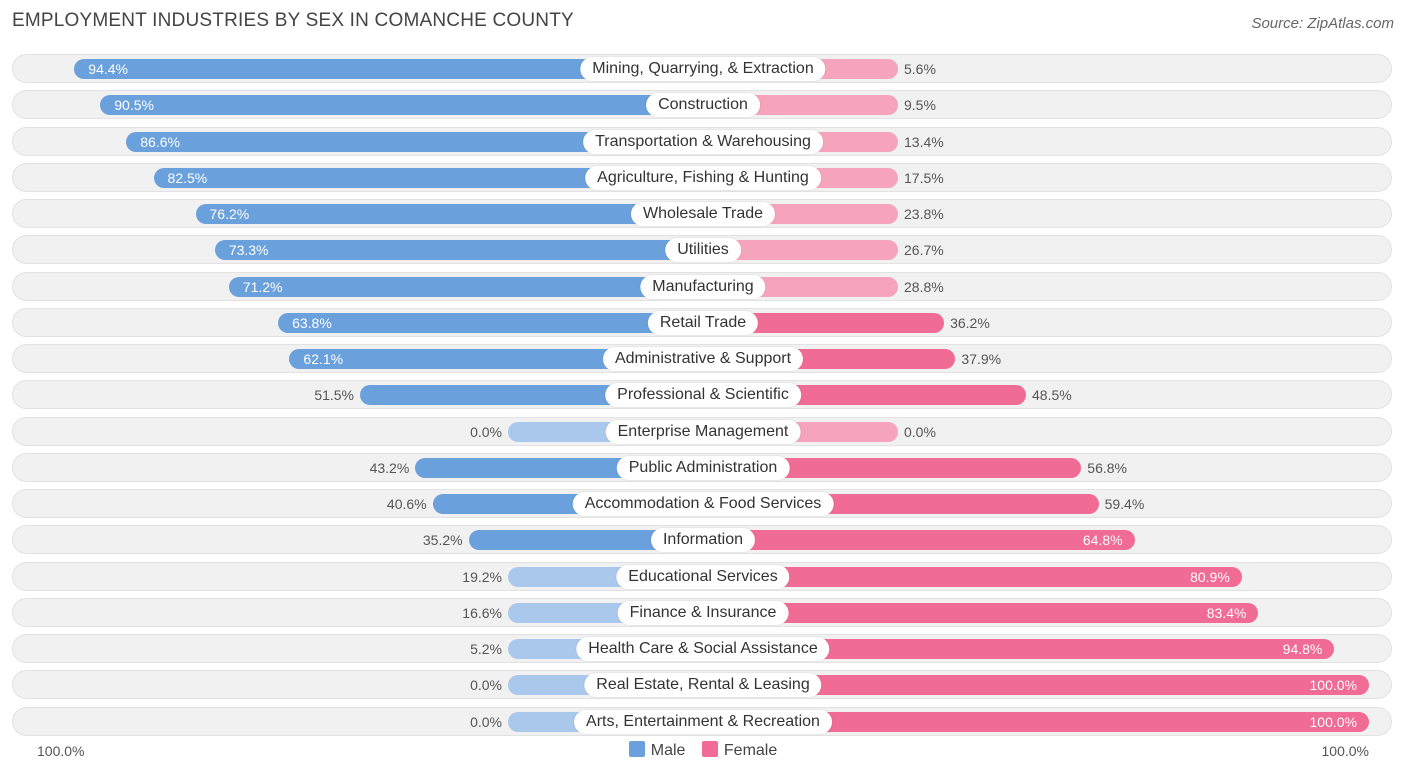 This screenshot has width=1406, height=776. I want to click on legend-swatch-male, so click(636, 749).